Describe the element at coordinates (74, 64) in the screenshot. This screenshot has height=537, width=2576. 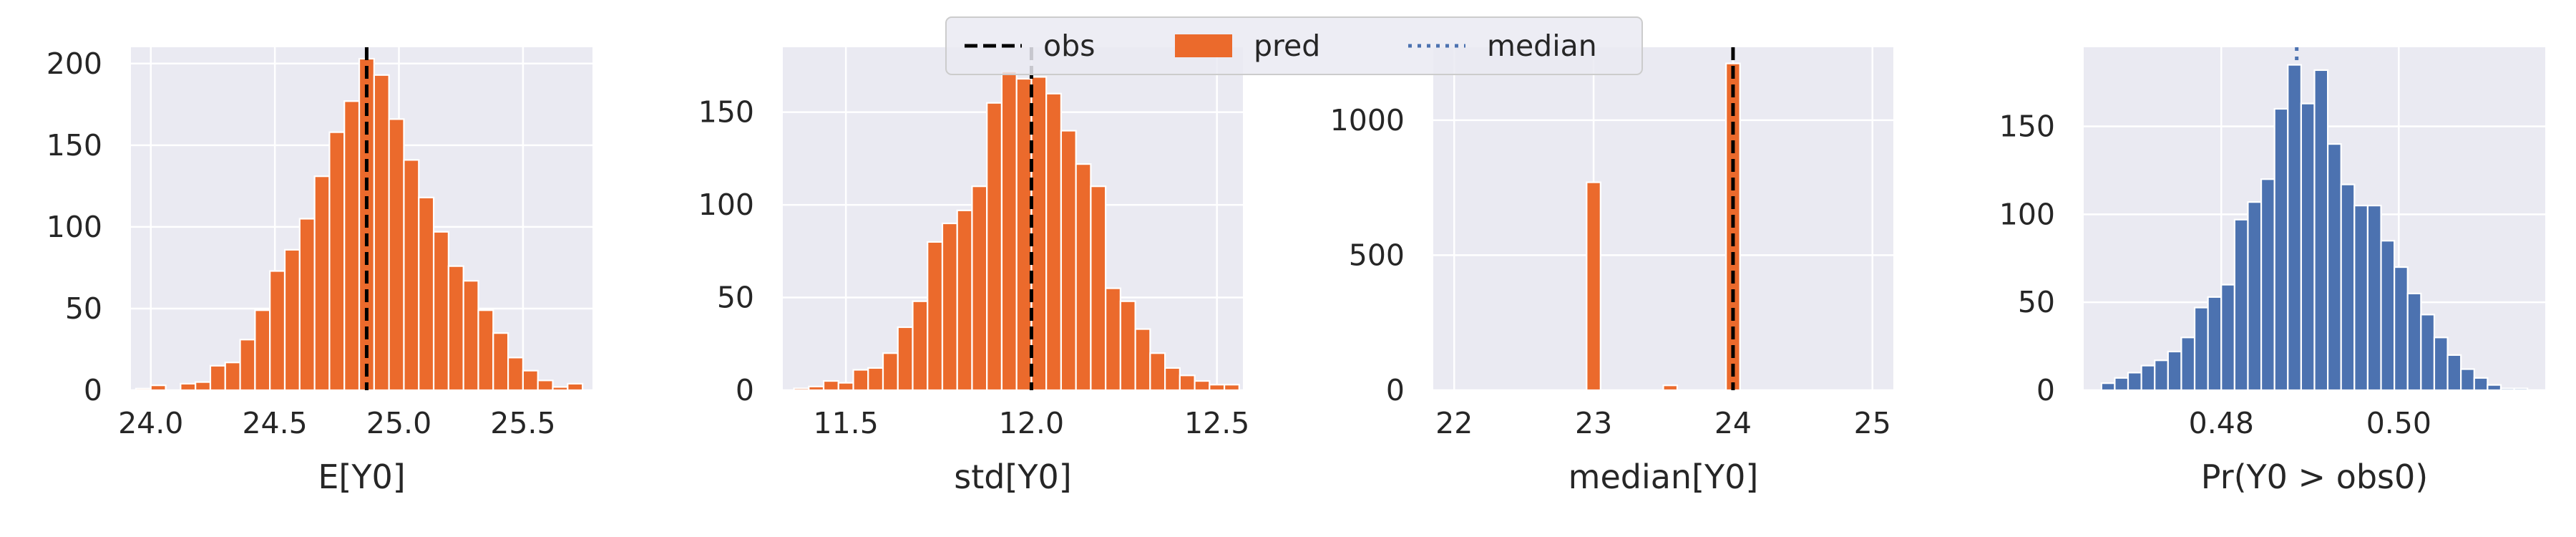
I see `y-tick-label: 200` at that location.